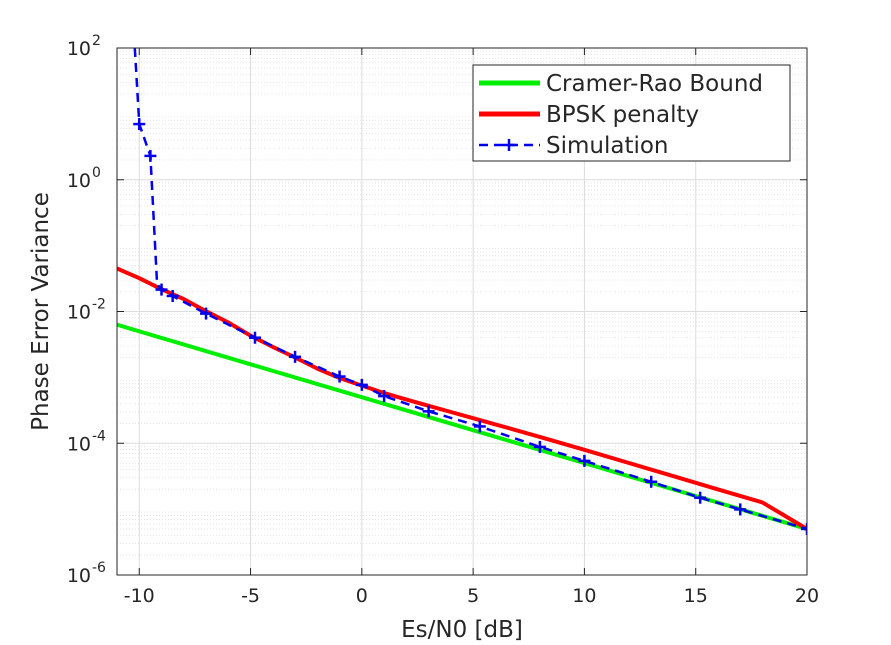 This screenshot has width=891, height=645. What do you see at coordinates (654, 84) in the screenshot?
I see `legend-label-cramer-rao-bound: Cramer-Rao Bound` at bounding box center [654, 84].